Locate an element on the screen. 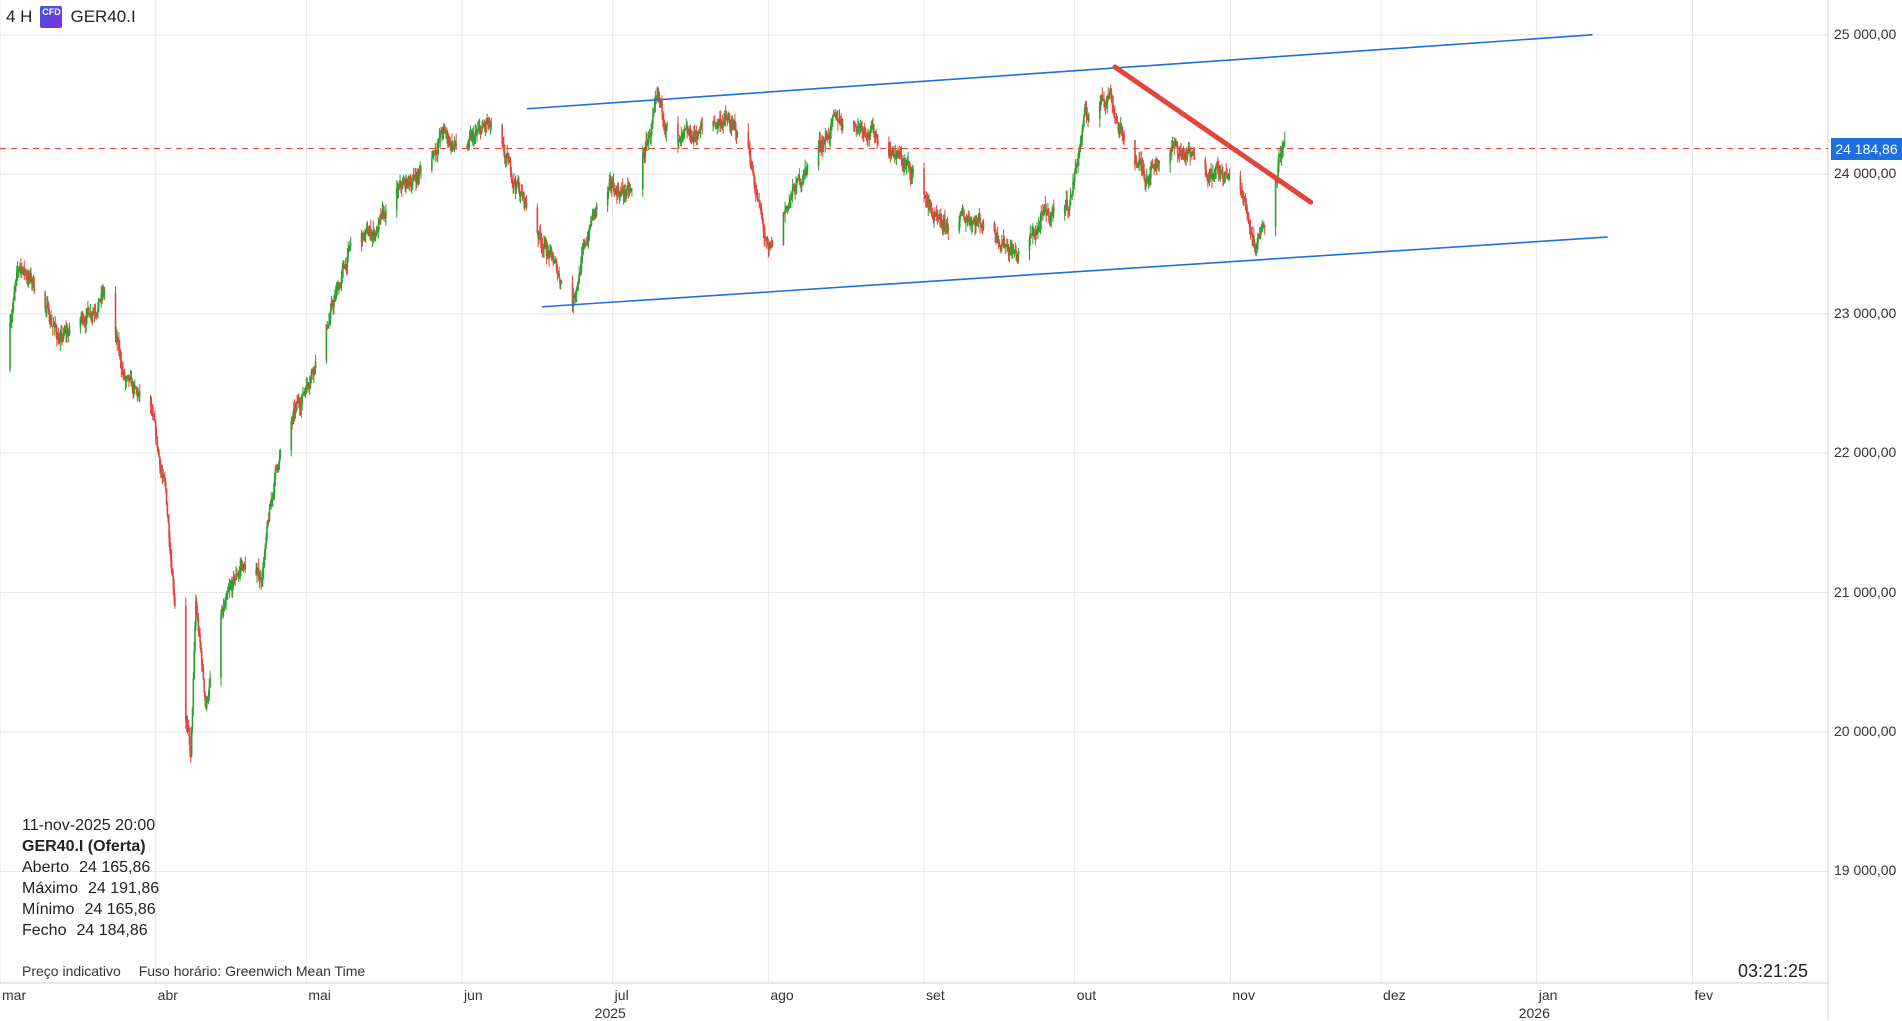 Image resolution: width=1902 pixels, height=1021 pixels. symbol-label: GER40.I is located at coordinates (103, 16).